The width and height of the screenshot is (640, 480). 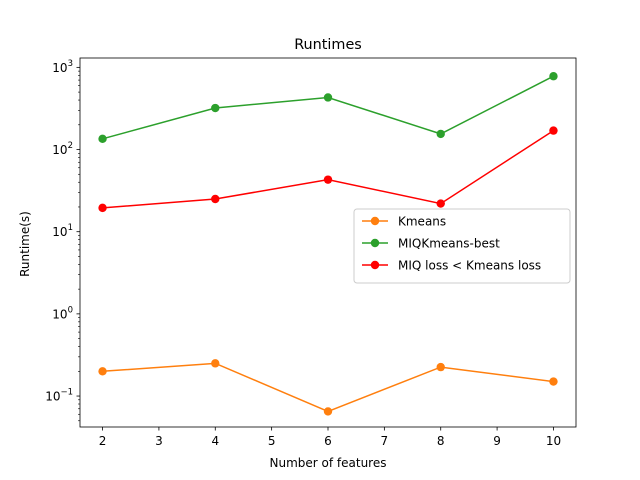 What do you see at coordinates (328, 45) in the screenshot?
I see `chart-title: Runtimes` at bounding box center [328, 45].